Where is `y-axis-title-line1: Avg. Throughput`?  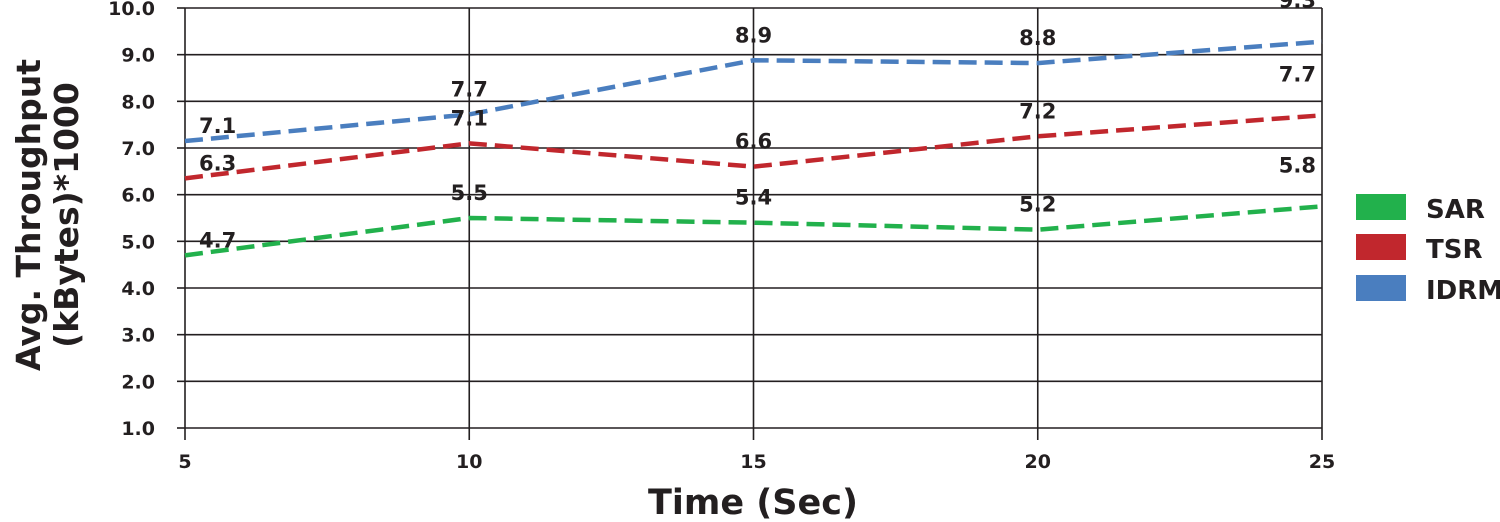 y-axis-title-line1: Avg. Throughput is located at coordinates (28, 215).